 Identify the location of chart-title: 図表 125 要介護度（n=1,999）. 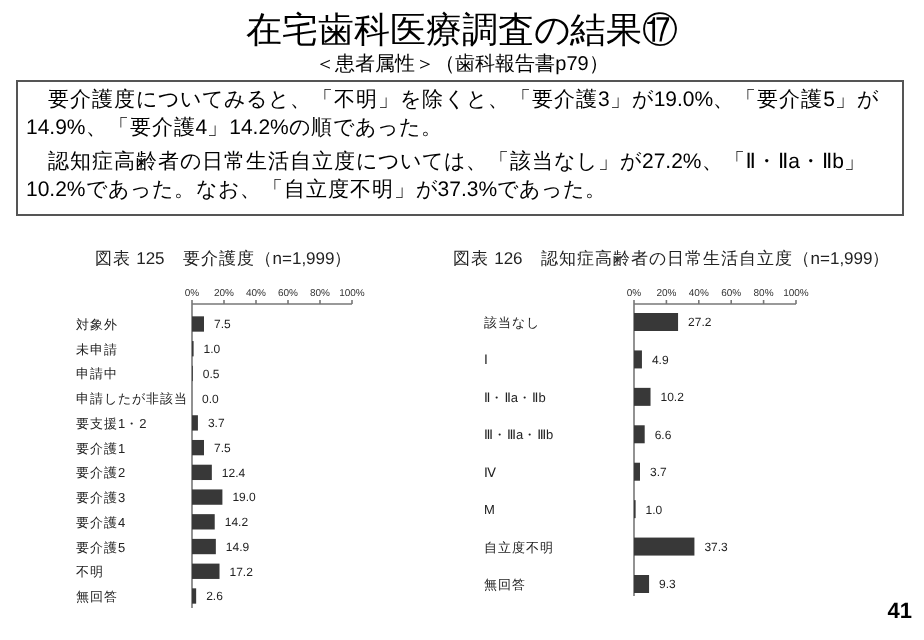
(224, 258).